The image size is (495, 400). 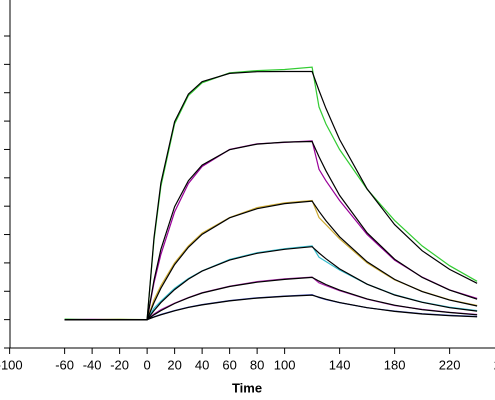 What do you see at coordinates (11, 364) in the screenshot?
I see `x-tick-label: -100` at bounding box center [11, 364].